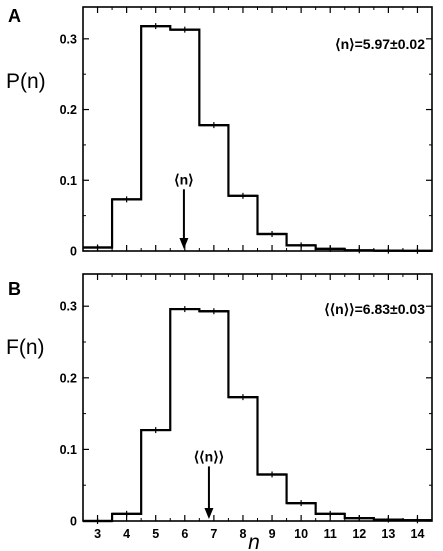 This screenshot has height=551, width=443. What do you see at coordinates (242, 534) in the screenshot?
I see `x-tick-label: 8` at bounding box center [242, 534].